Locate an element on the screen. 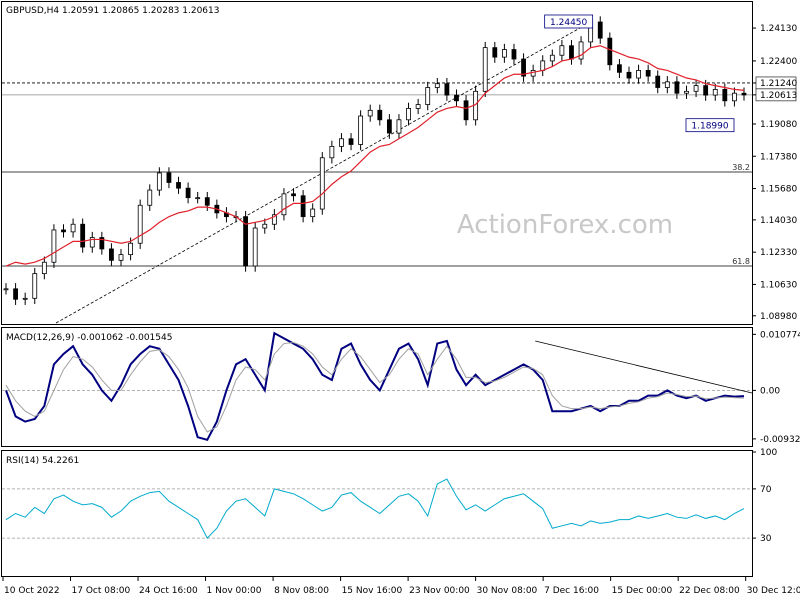 Image resolution: width=800 pixels, height=600 pixels. price-tag is located at coordinates (776, 95).